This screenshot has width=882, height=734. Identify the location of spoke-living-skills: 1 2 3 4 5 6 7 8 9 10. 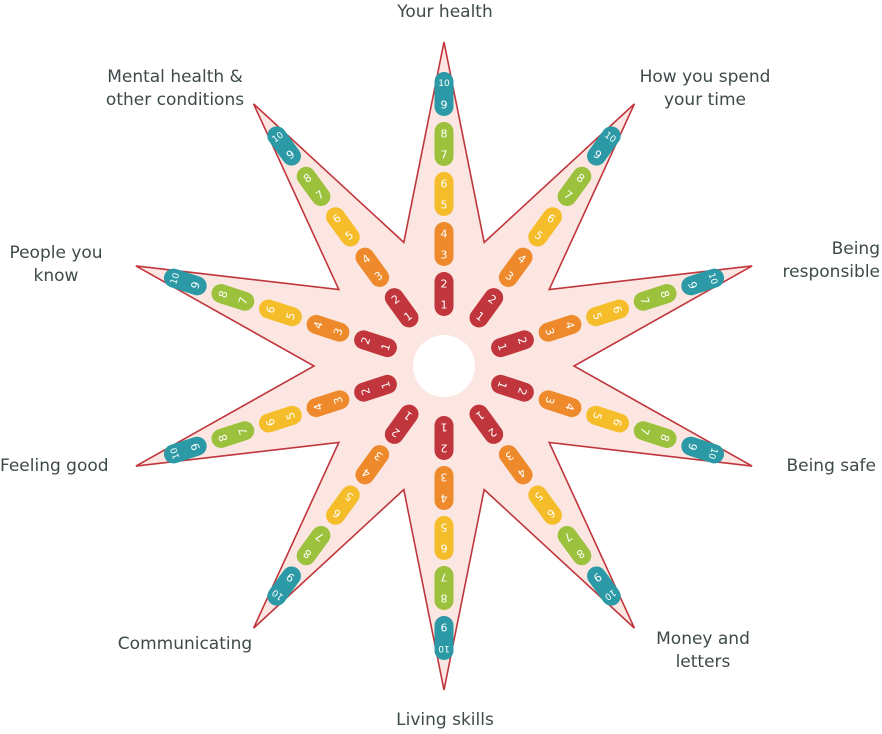
(444, 538).